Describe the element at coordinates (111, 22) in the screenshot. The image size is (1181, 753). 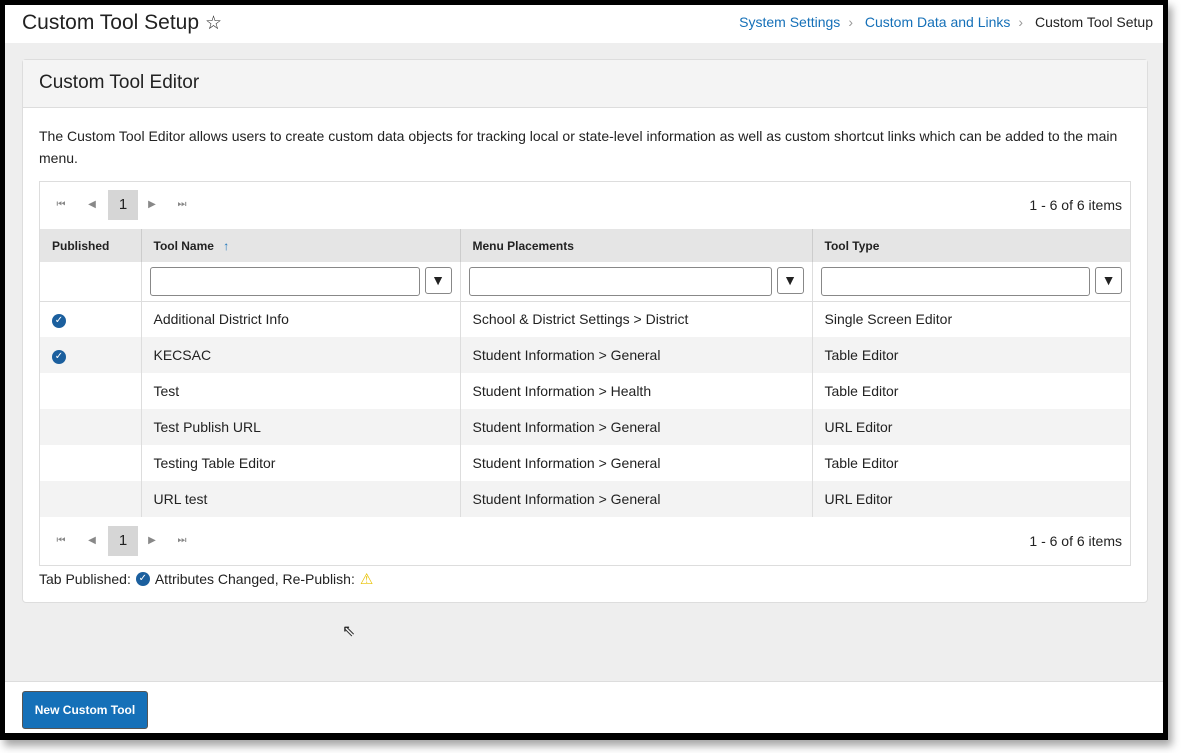
I see `page-title: Custom Tool Setup` at that location.